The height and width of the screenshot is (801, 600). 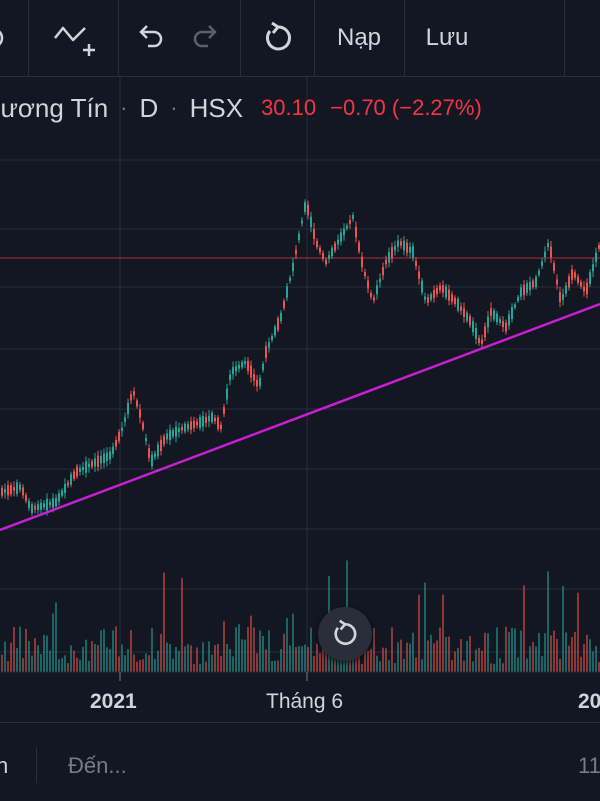 I want to click on save-button: Lưu, so click(x=447, y=38).